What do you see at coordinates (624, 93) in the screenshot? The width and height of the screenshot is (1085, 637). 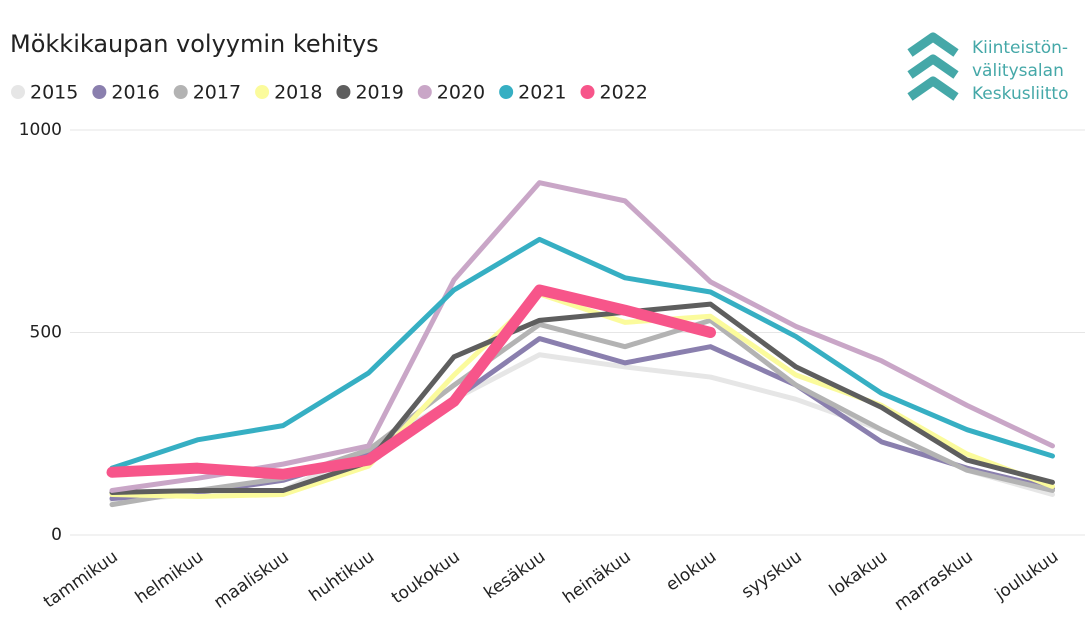 I see `legend-label: 2022` at bounding box center [624, 93].